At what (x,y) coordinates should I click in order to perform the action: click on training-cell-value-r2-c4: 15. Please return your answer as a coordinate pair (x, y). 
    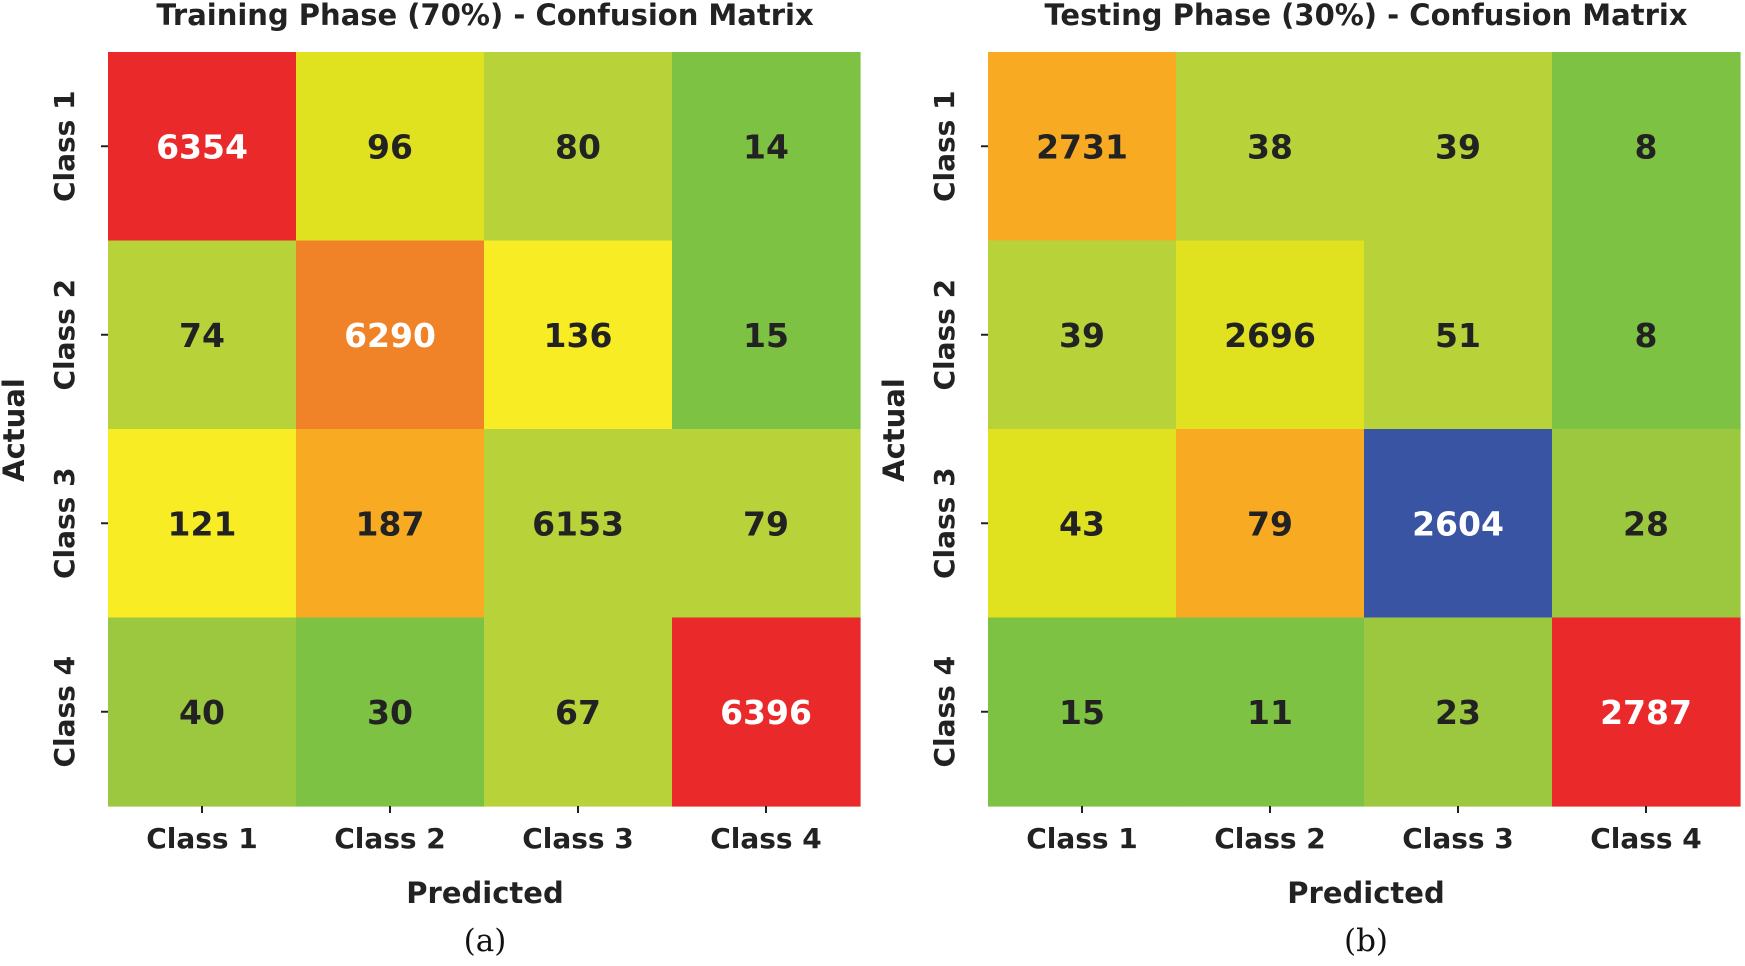
    Looking at the image, I should click on (766, 335).